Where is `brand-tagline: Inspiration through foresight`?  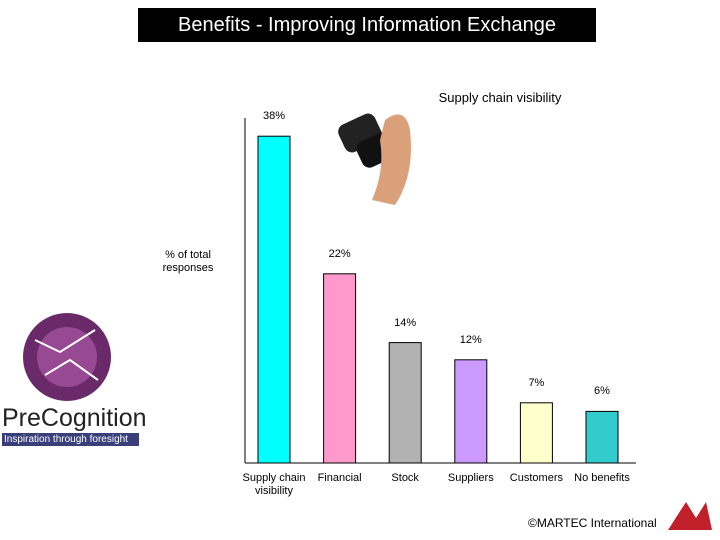
brand-tagline: Inspiration through foresight is located at coordinates (70, 439).